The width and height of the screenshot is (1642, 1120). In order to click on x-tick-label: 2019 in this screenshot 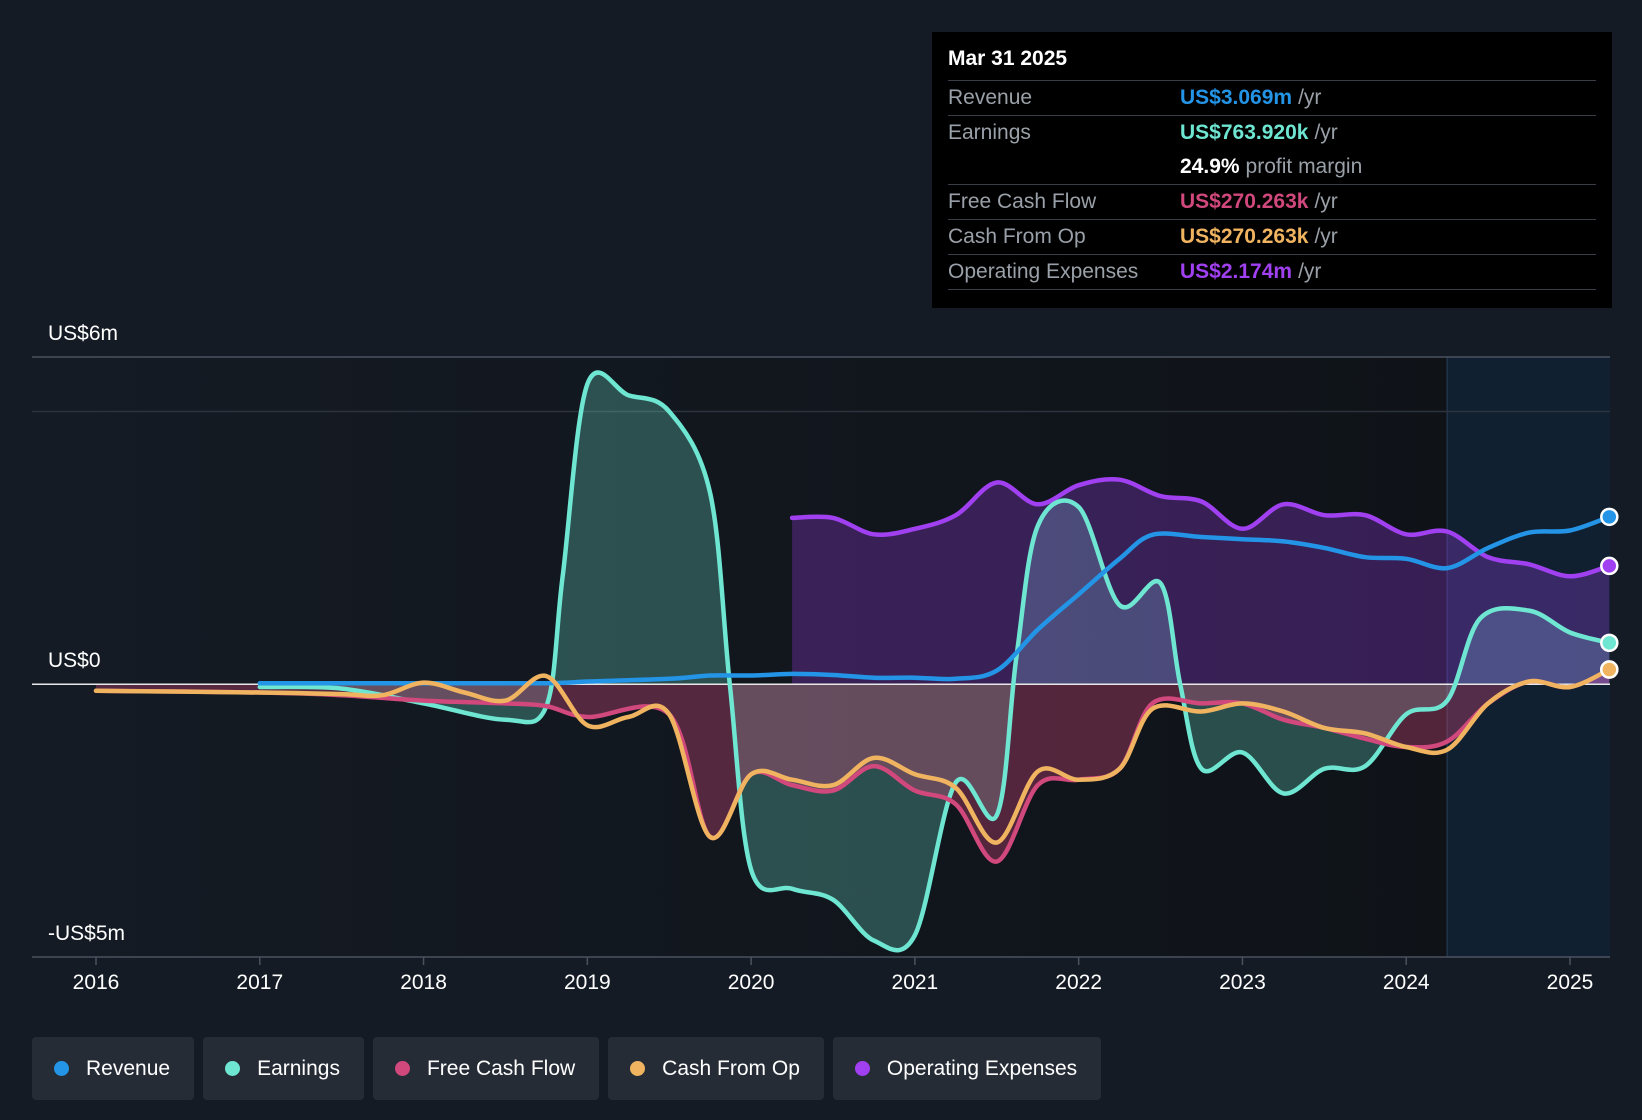, I will do `click(587, 982)`.